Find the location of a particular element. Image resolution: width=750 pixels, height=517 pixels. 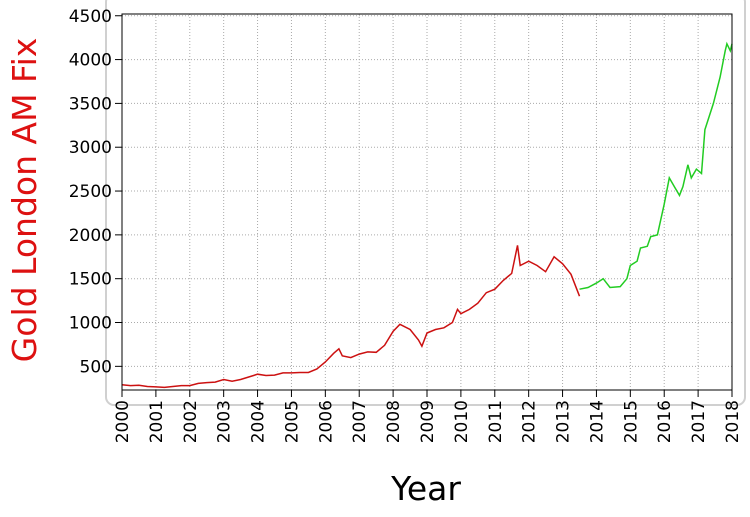

x-tick-label: 2013 is located at coordinates (564, 421).